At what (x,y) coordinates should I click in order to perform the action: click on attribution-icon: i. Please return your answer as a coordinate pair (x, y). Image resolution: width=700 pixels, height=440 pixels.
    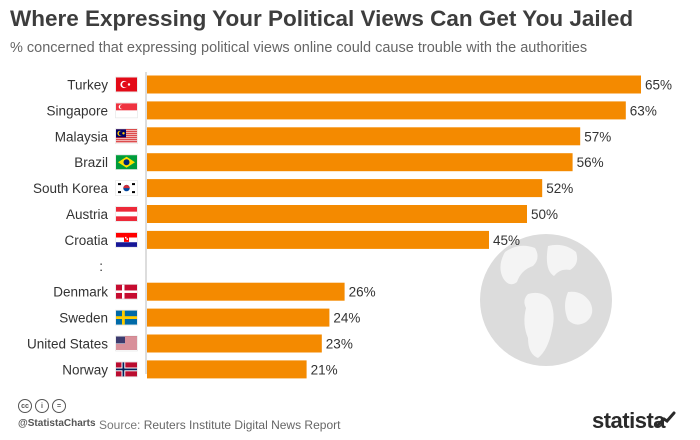
    Looking at the image, I should click on (42, 406).